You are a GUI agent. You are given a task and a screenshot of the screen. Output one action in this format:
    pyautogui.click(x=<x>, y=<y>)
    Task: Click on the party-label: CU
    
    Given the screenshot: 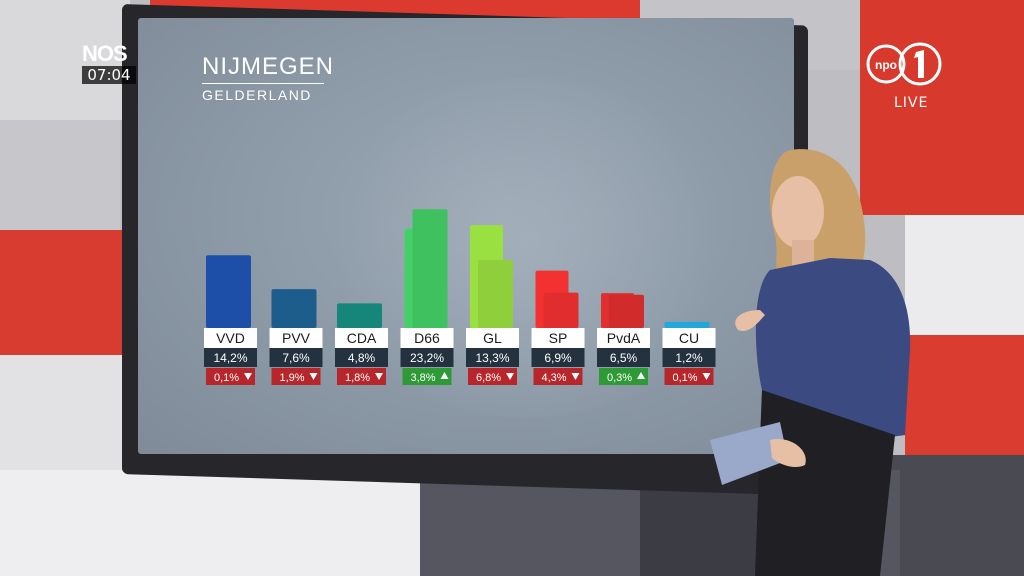 What is the action you would take?
    pyautogui.click(x=689, y=338)
    